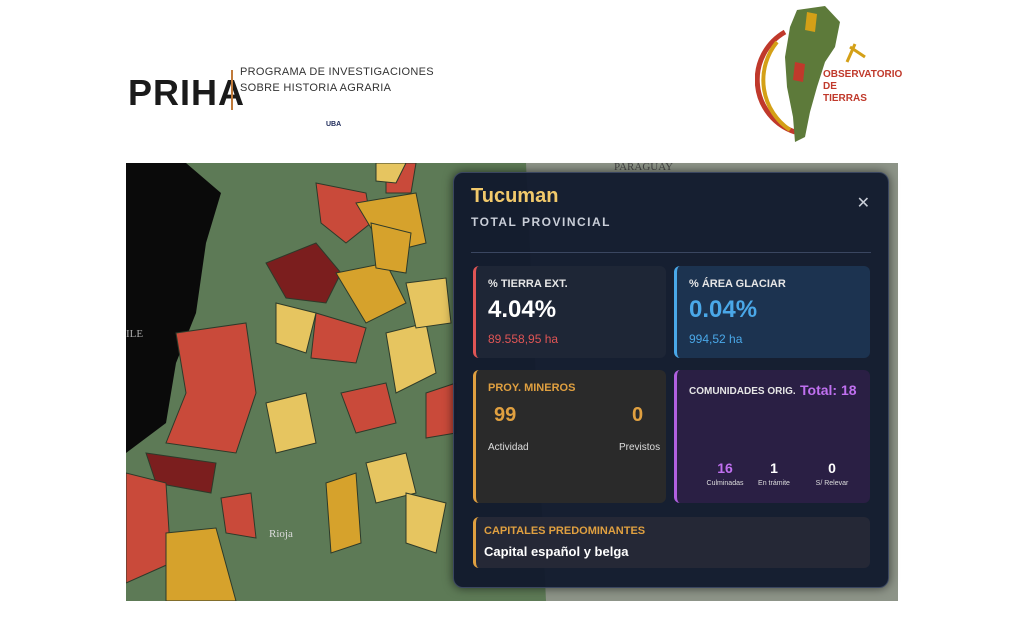  Describe the element at coordinates (134, 334) in the screenshot. I see `map-label: ILE` at that location.